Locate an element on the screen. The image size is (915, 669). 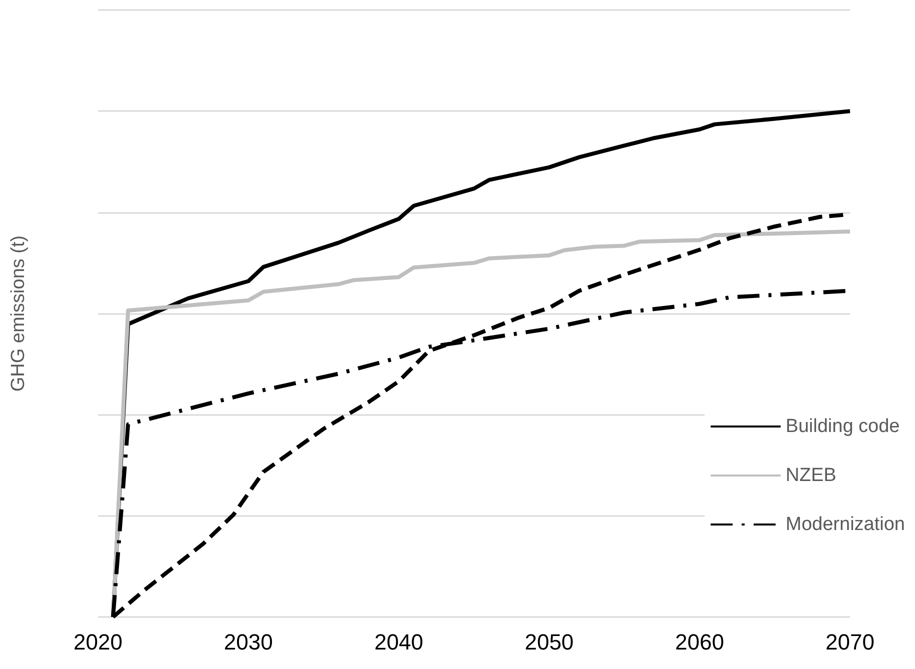
legend-label: NZEB is located at coordinates (811, 475).